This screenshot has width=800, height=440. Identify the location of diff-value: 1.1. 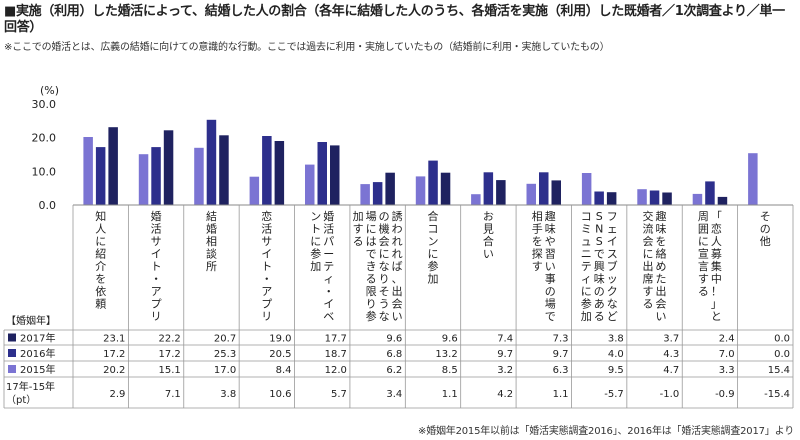
(450, 394).